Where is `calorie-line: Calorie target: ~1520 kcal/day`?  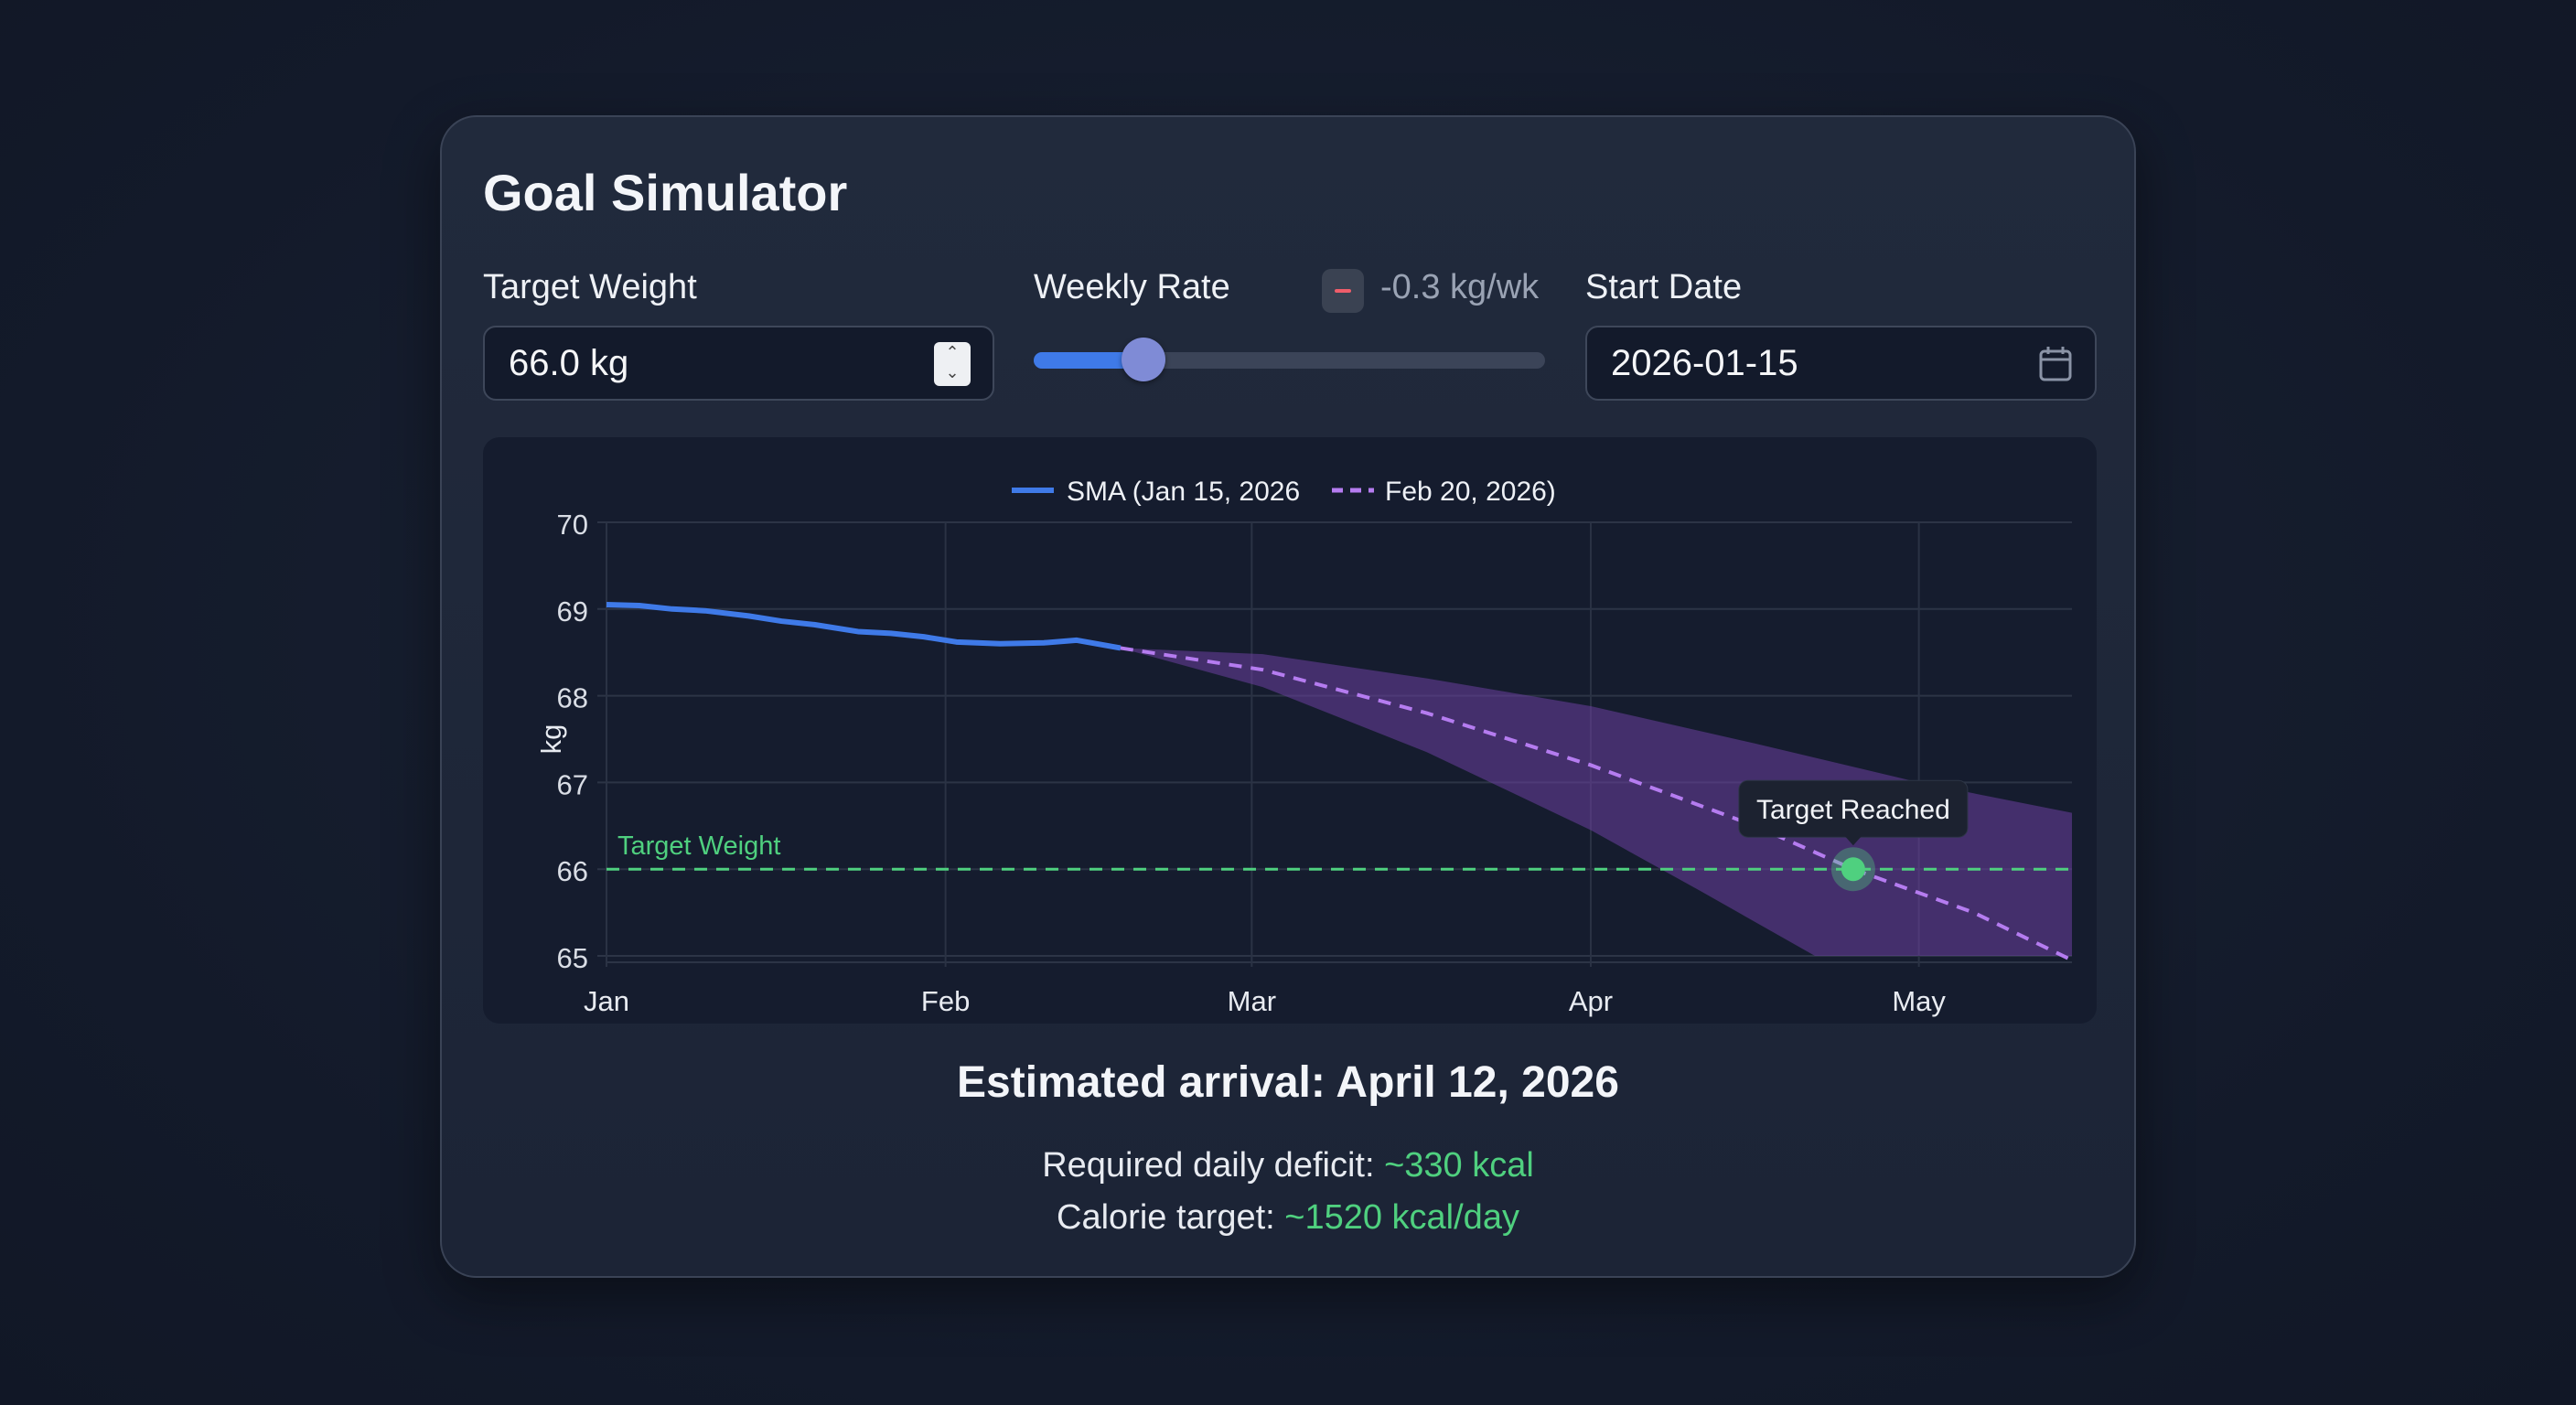
calorie-line: Calorie target: ~1520 kcal/day is located at coordinates (1288, 1218).